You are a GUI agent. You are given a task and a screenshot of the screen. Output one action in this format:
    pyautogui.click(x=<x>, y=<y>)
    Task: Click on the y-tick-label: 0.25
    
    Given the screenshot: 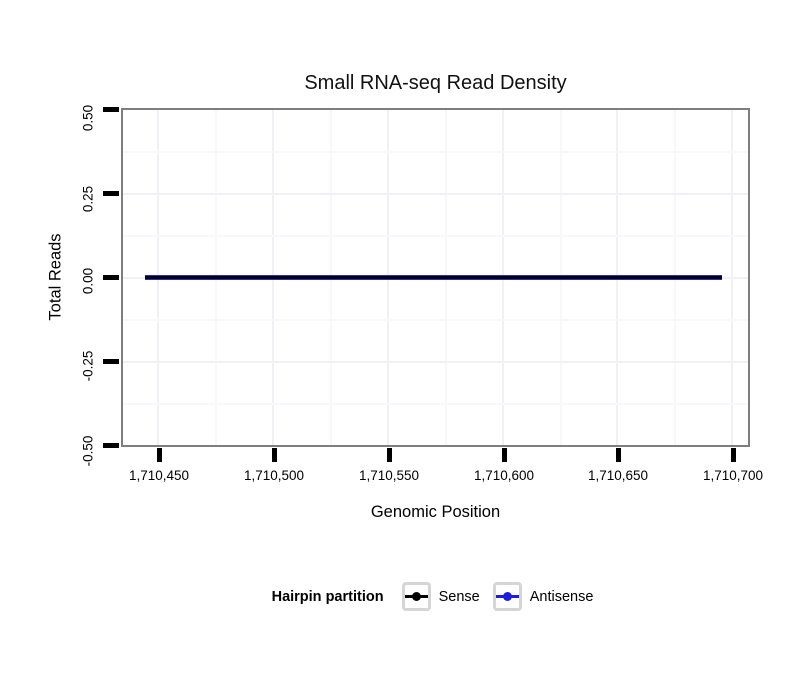 What is the action you would take?
    pyautogui.click(x=88, y=199)
    